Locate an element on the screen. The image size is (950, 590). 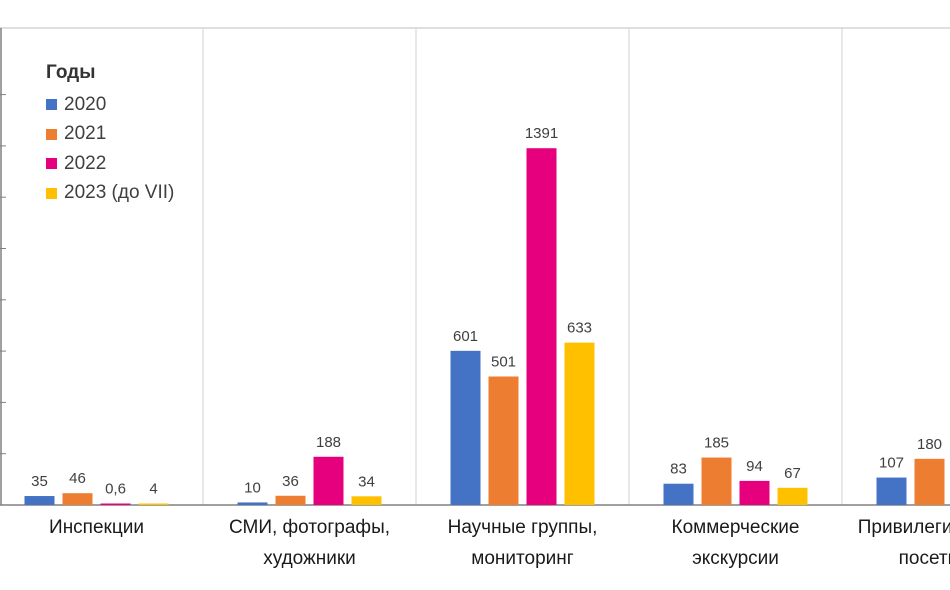
data-label: 94 is located at coordinates (754, 466).